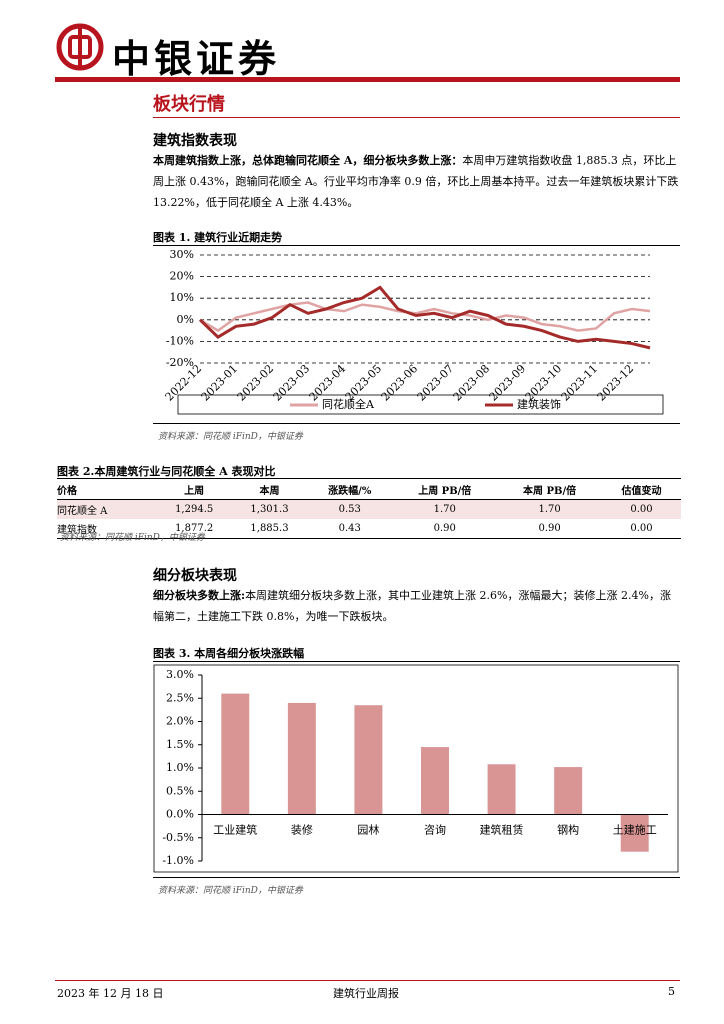 Image resolution: width=724 pixels, height=1024 pixels. I want to click on y-tick-label: -20%, so click(180, 362).